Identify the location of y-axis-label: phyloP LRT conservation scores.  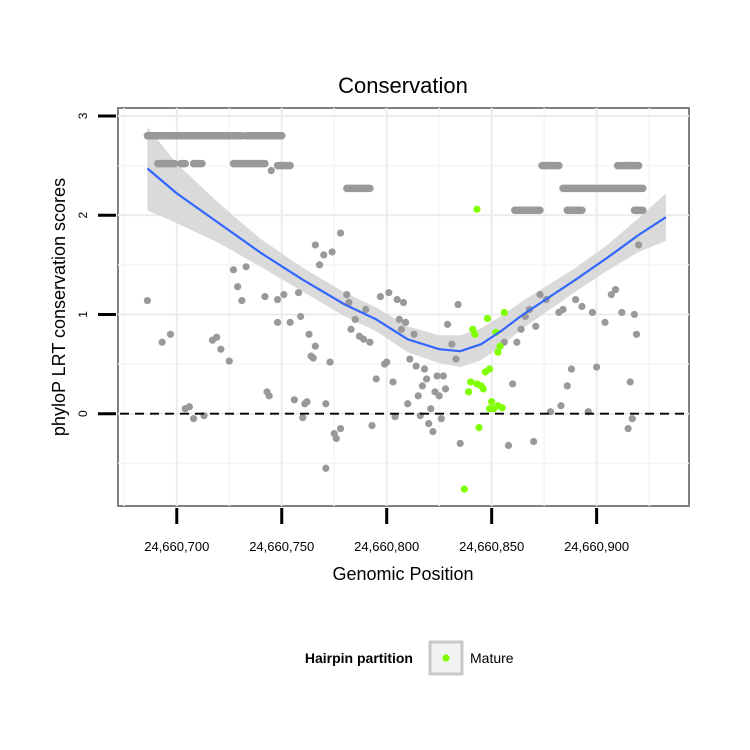
(59, 307).